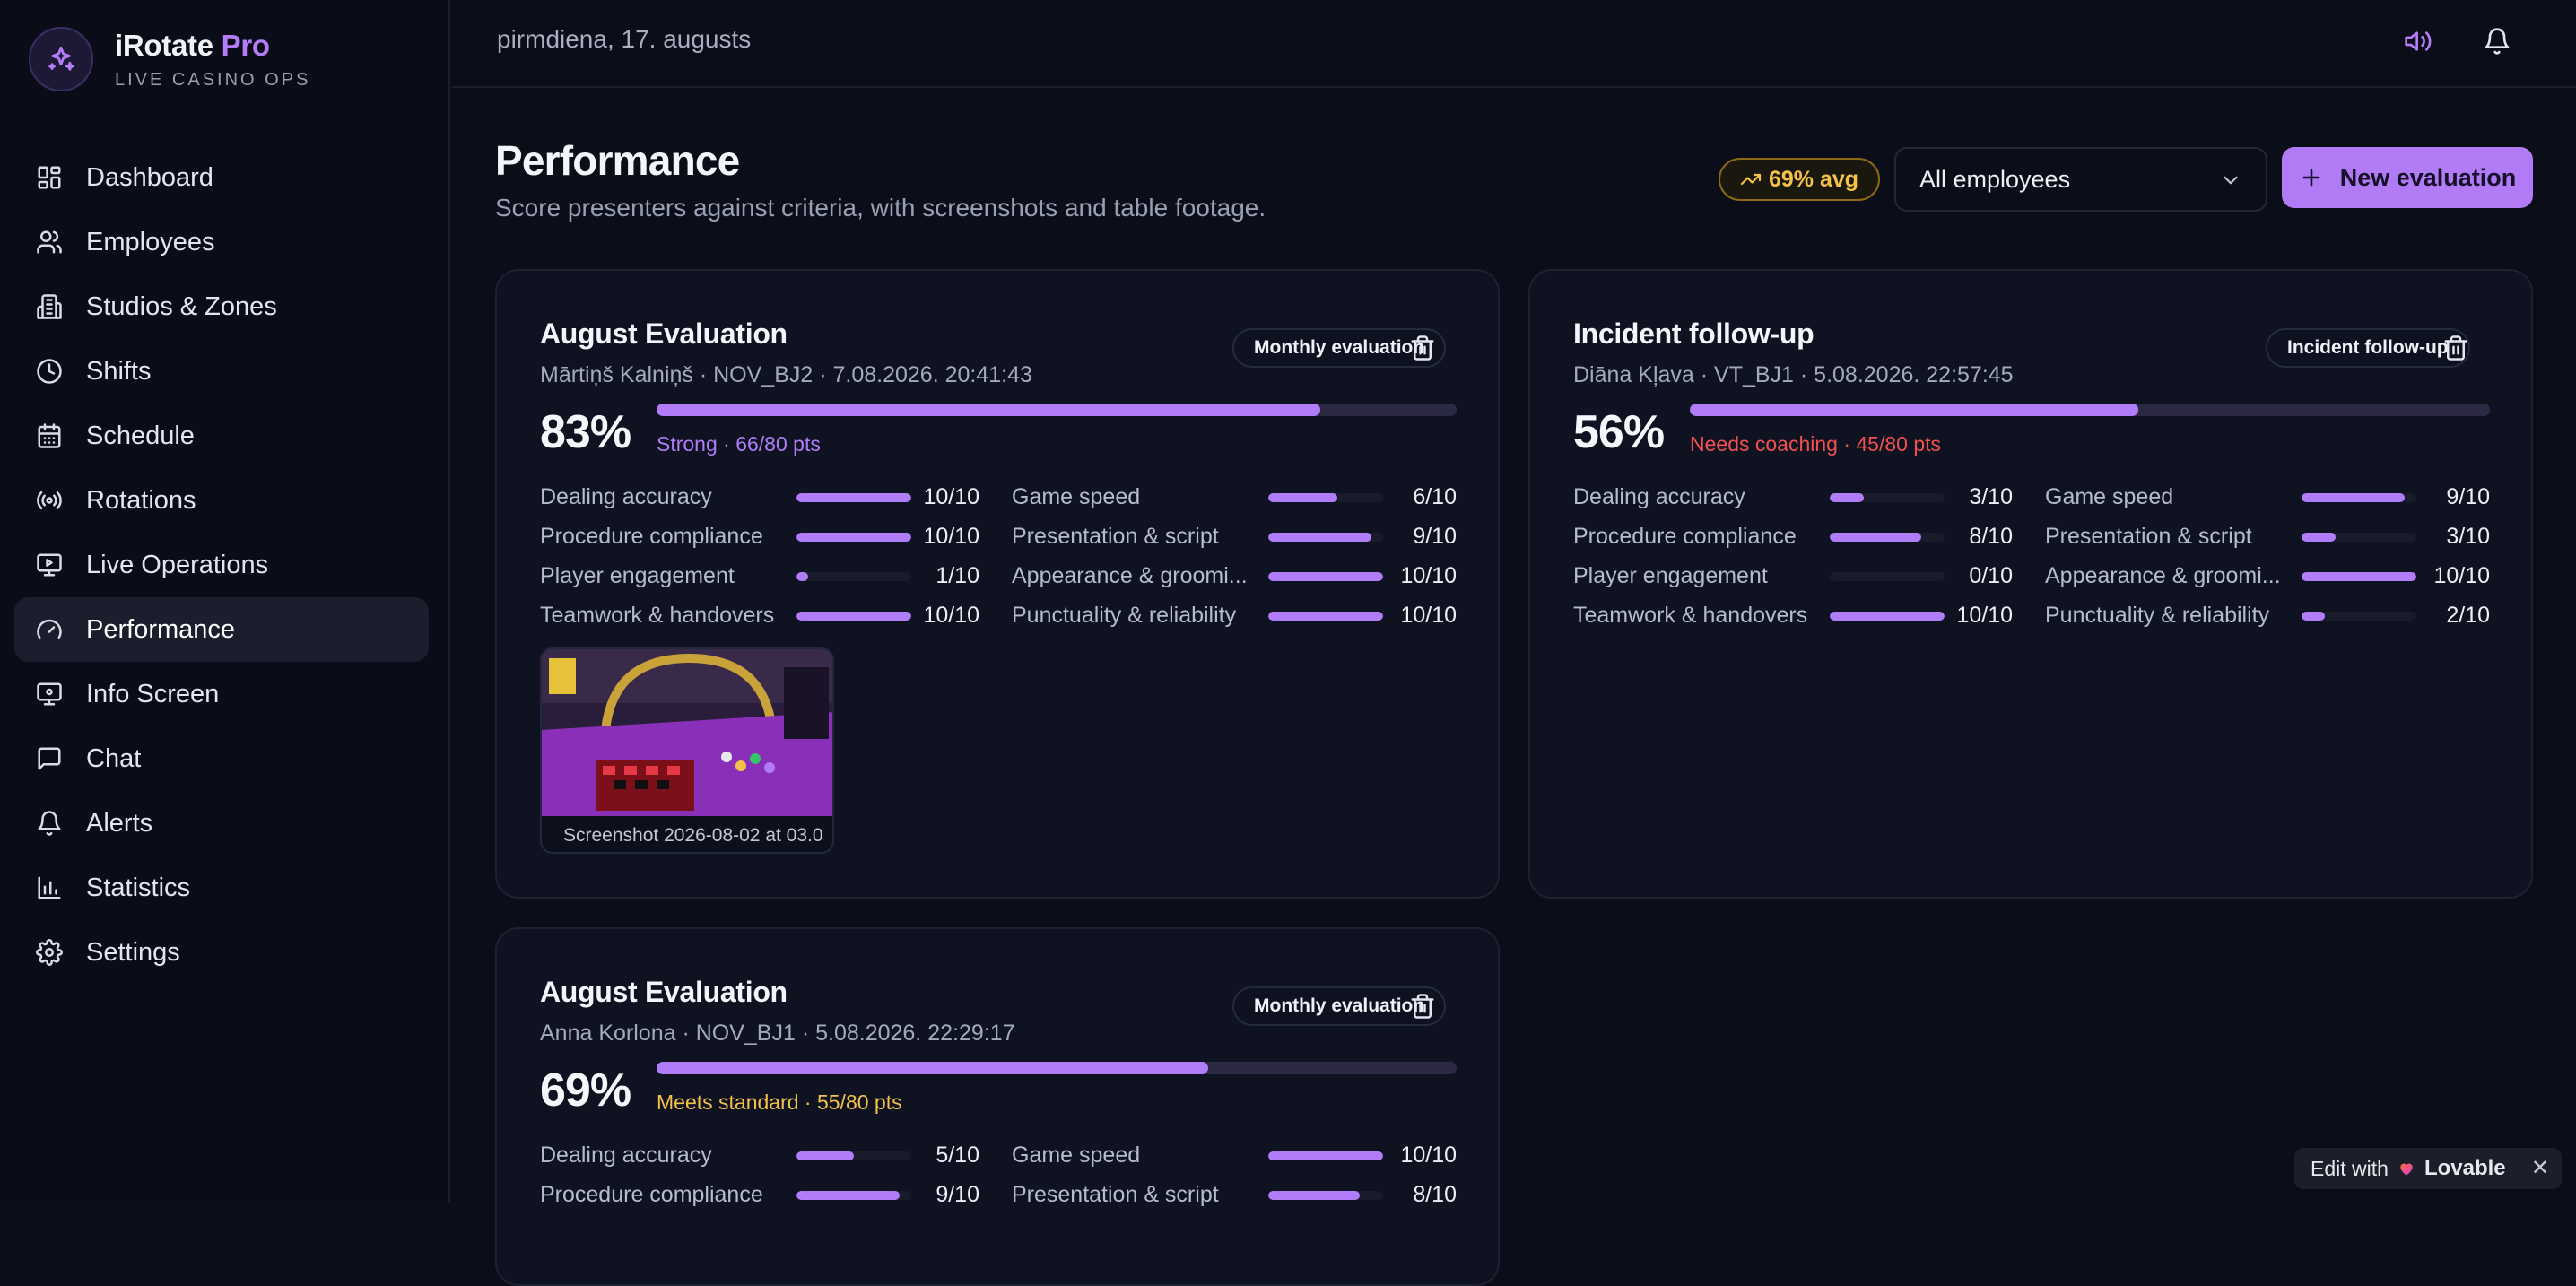  Describe the element at coordinates (1991, 575) in the screenshot. I see `criterion-value: 0/10` at that location.